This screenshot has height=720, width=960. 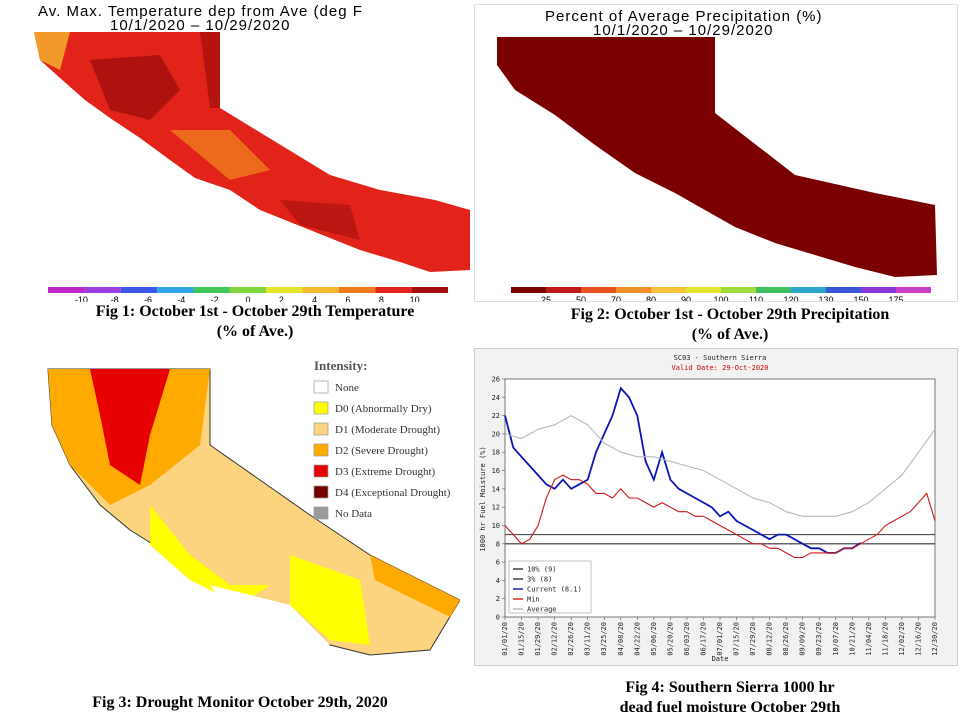 What do you see at coordinates (496, 416) in the screenshot?
I see `y-tick-label: 22` at bounding box center [496, 416].